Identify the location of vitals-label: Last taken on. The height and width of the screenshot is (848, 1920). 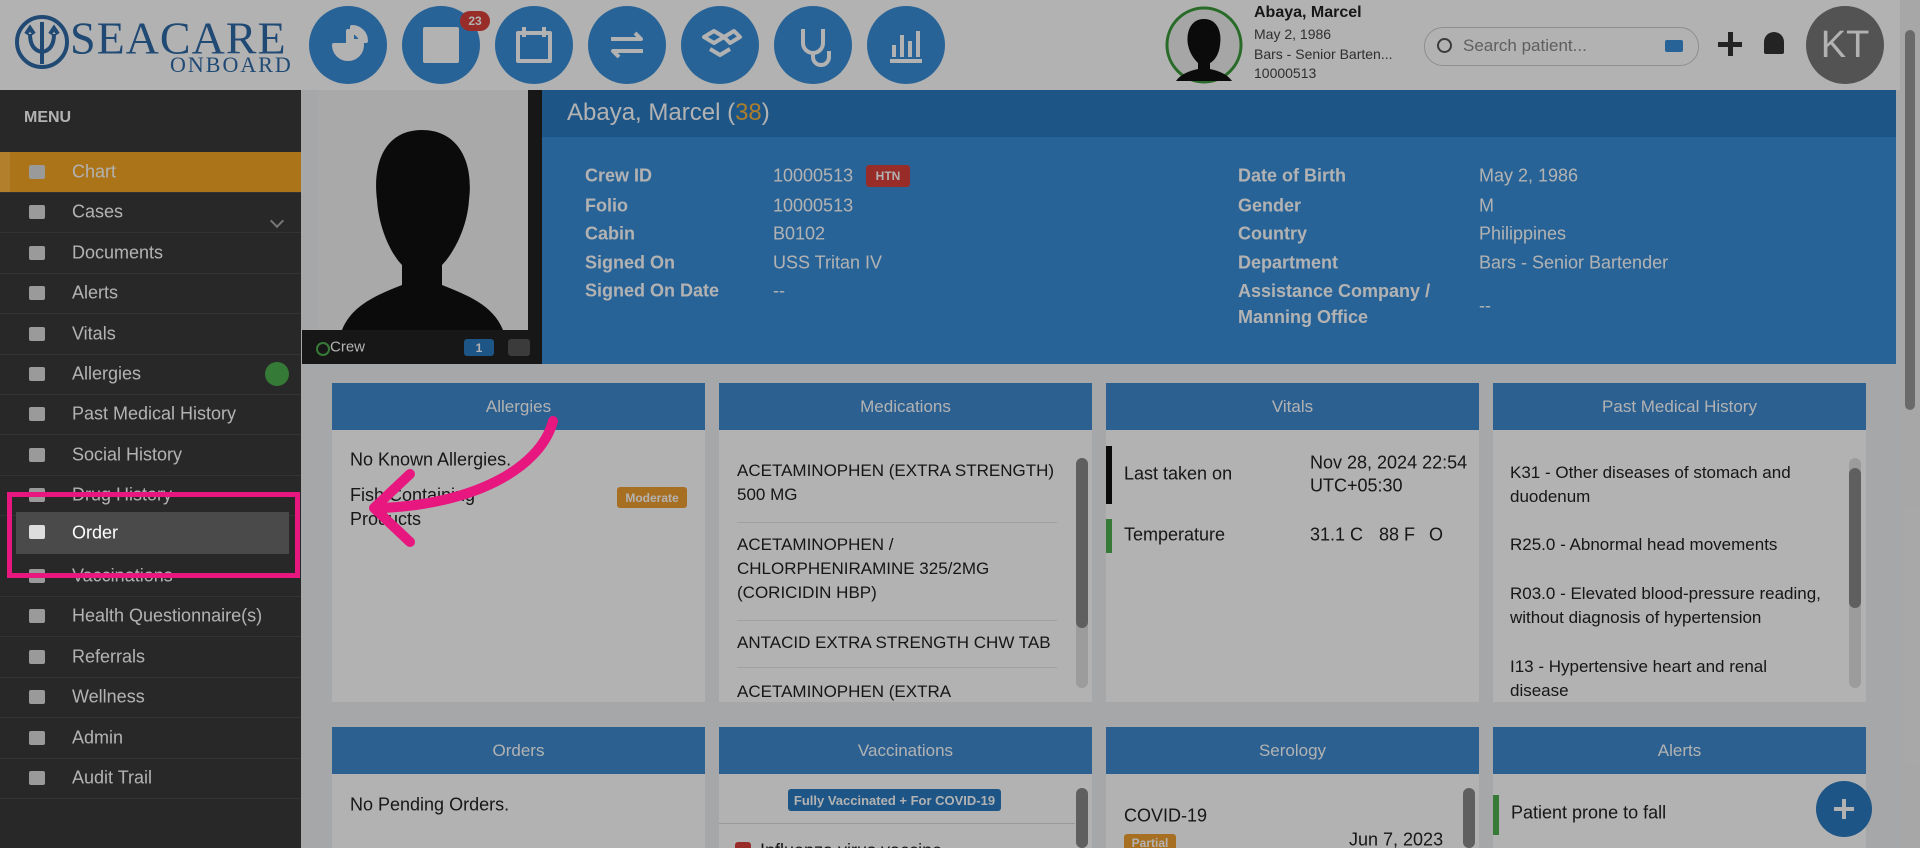
(1178, 473).